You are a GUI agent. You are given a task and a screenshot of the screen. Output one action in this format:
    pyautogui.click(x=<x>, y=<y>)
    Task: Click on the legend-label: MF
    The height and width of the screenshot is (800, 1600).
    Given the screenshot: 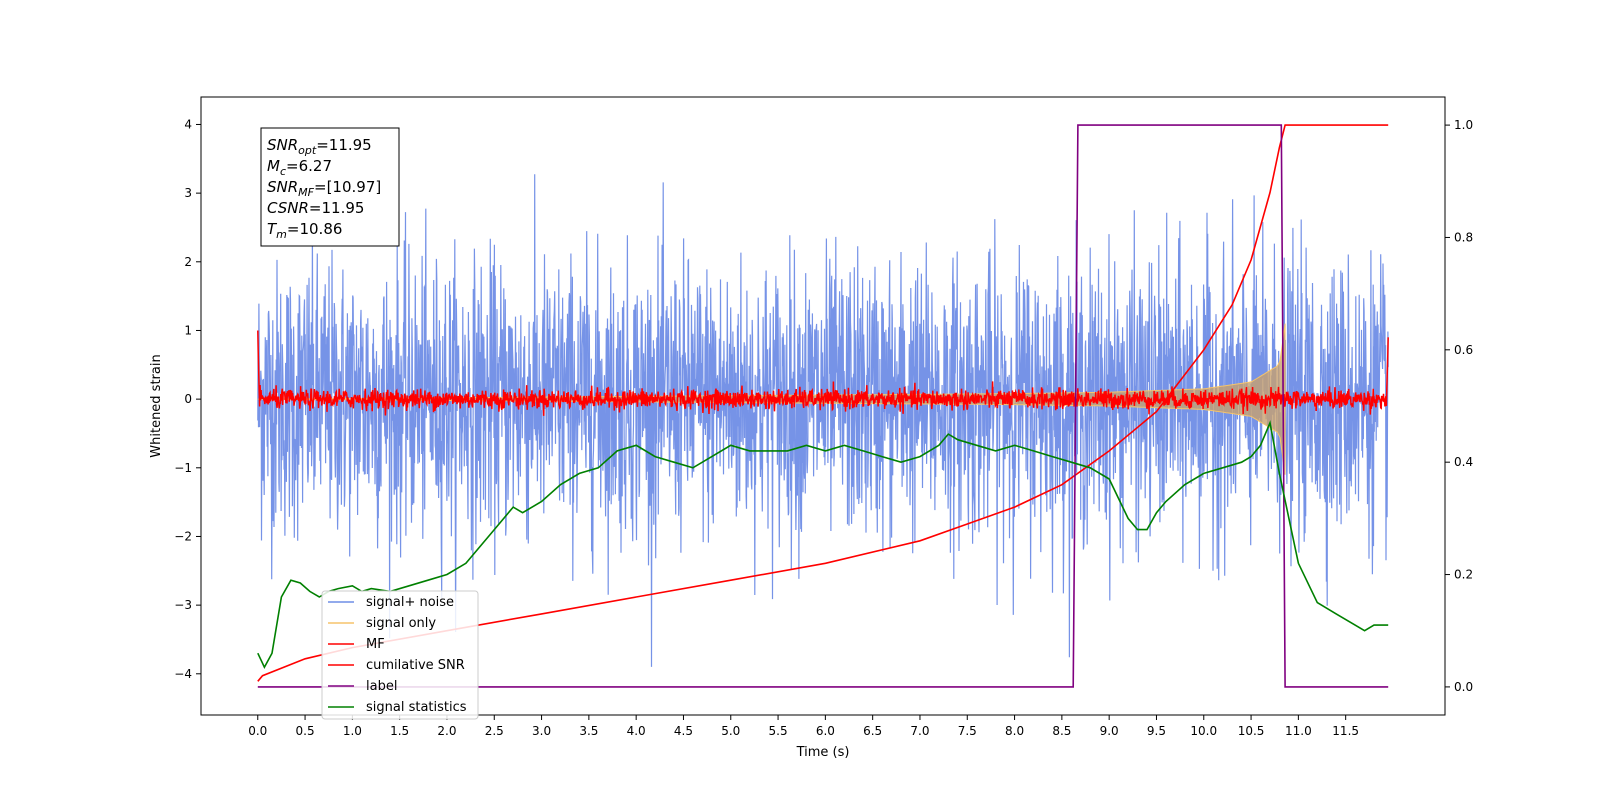 What is the action you would take?
    pyautogui.click(x=375, y=644)
    